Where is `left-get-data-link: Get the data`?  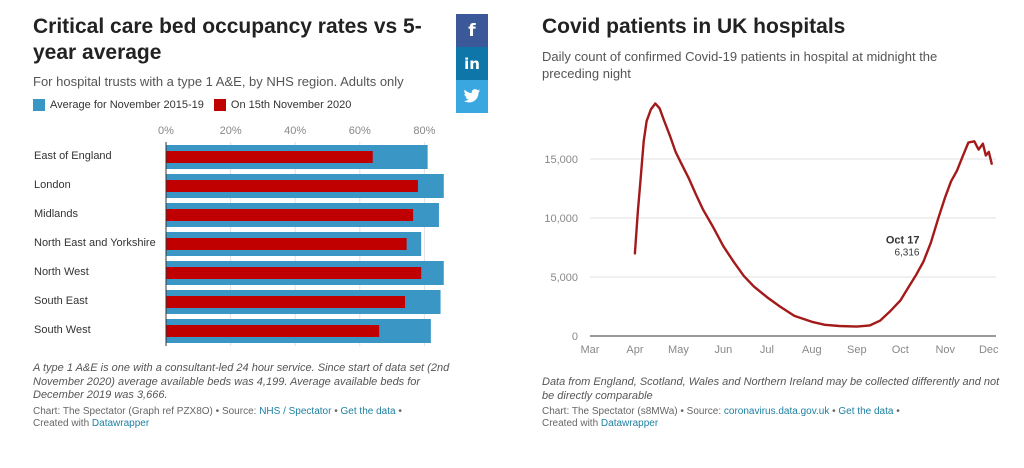 left-get-data-link: Get the data is located at coordinates (368, 411).